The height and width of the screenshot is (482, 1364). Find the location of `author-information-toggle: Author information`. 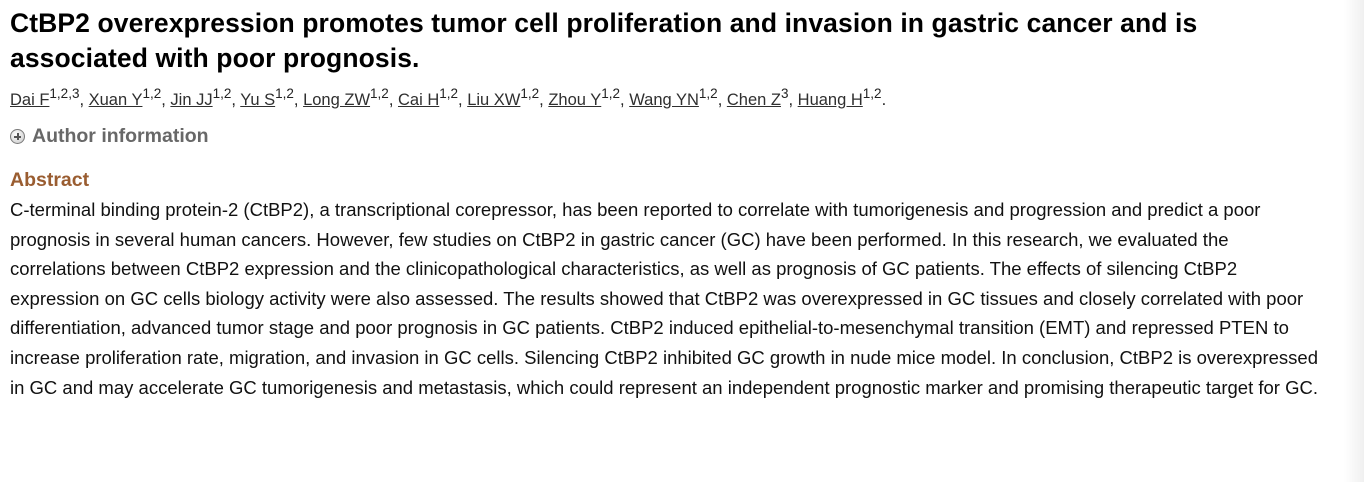

author-information-toggle: Author information is located at coordinates (675, 136).